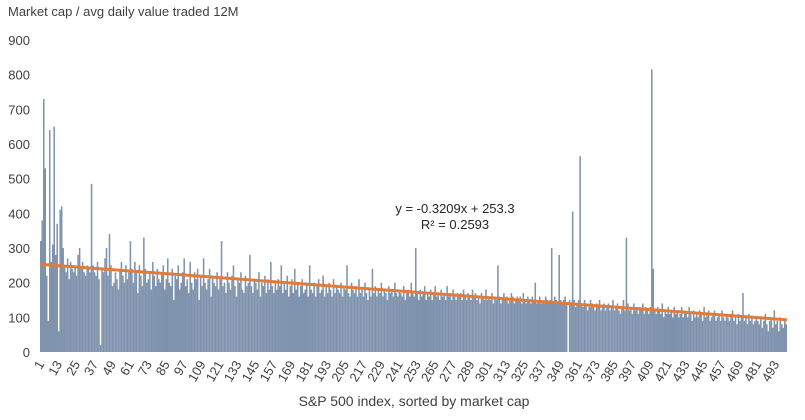  Describe the element at coordinates (455, 224) in the screenshot. I see `trend-r2: R² = 0.2593` at that location.